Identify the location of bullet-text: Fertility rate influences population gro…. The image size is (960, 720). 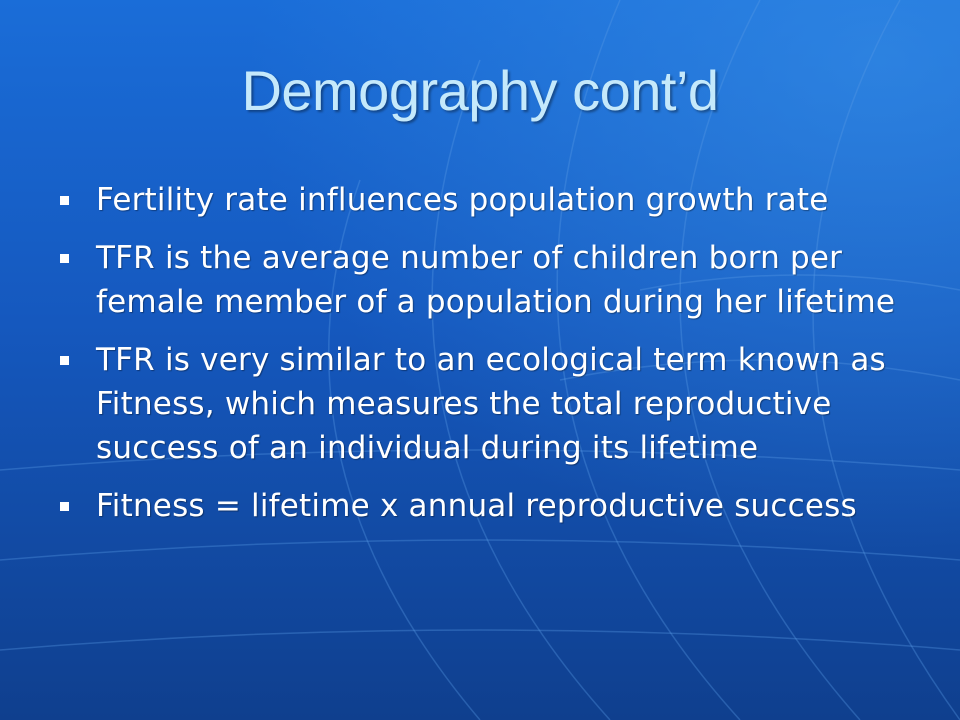
(462, 200).